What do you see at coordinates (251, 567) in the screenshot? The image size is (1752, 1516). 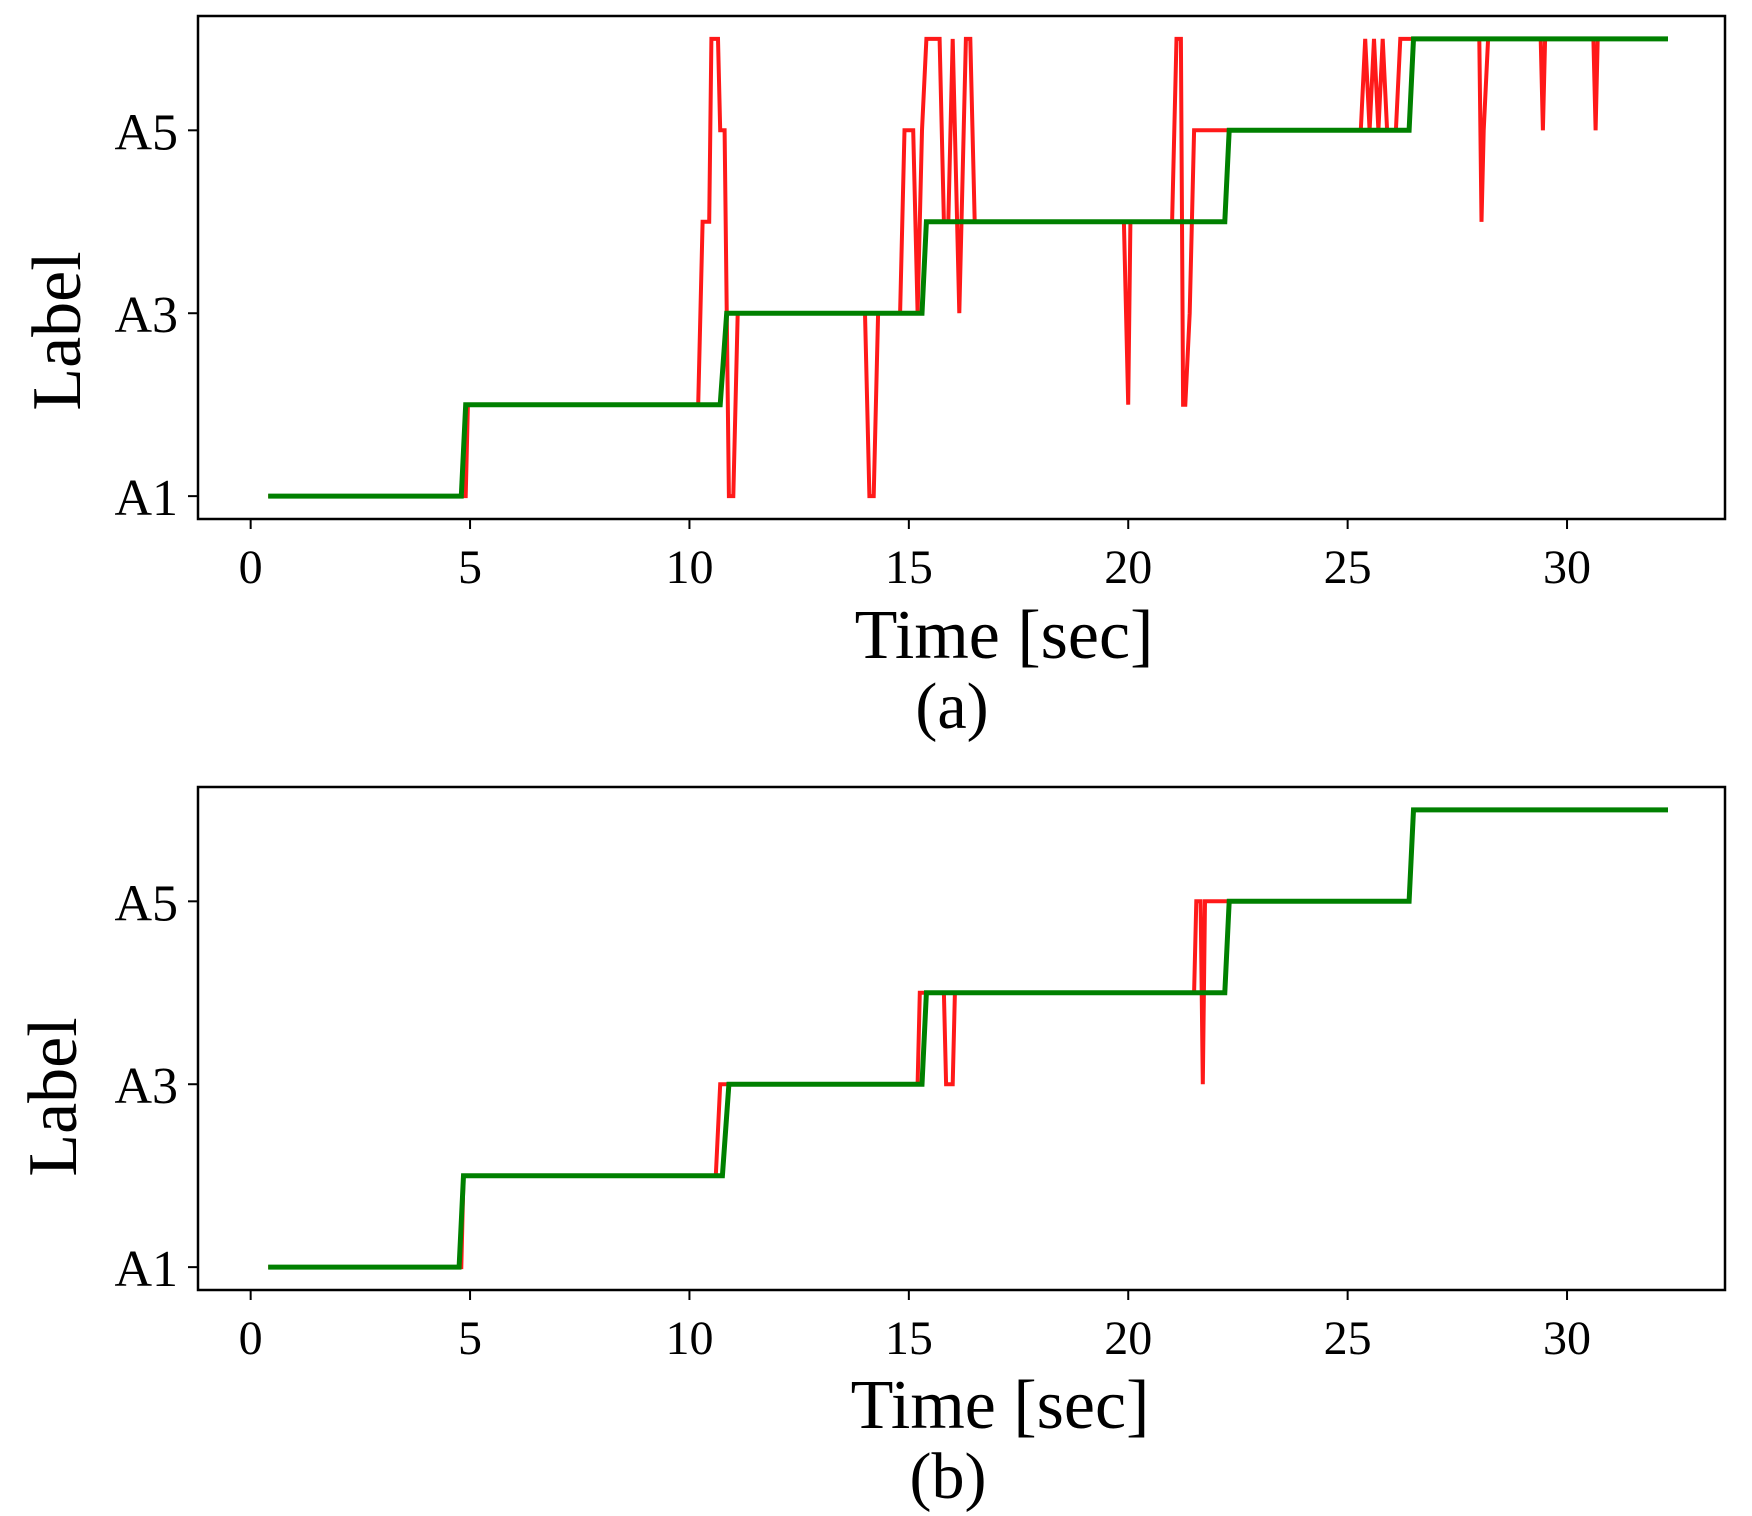 I see `x-tick-label-a: 0` at bounding box center [251, 567].